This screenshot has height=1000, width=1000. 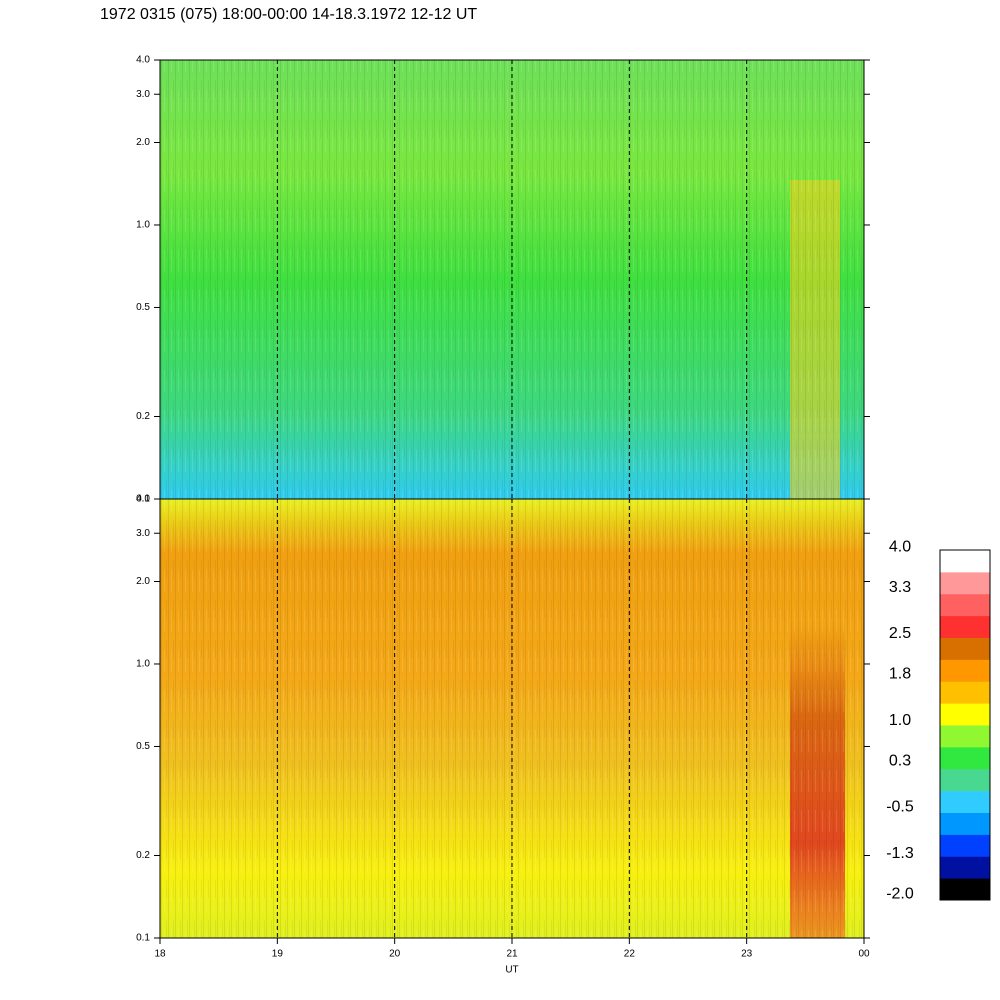 I want to click on colorbar-label: 3.3, so click(x=900, y=587).